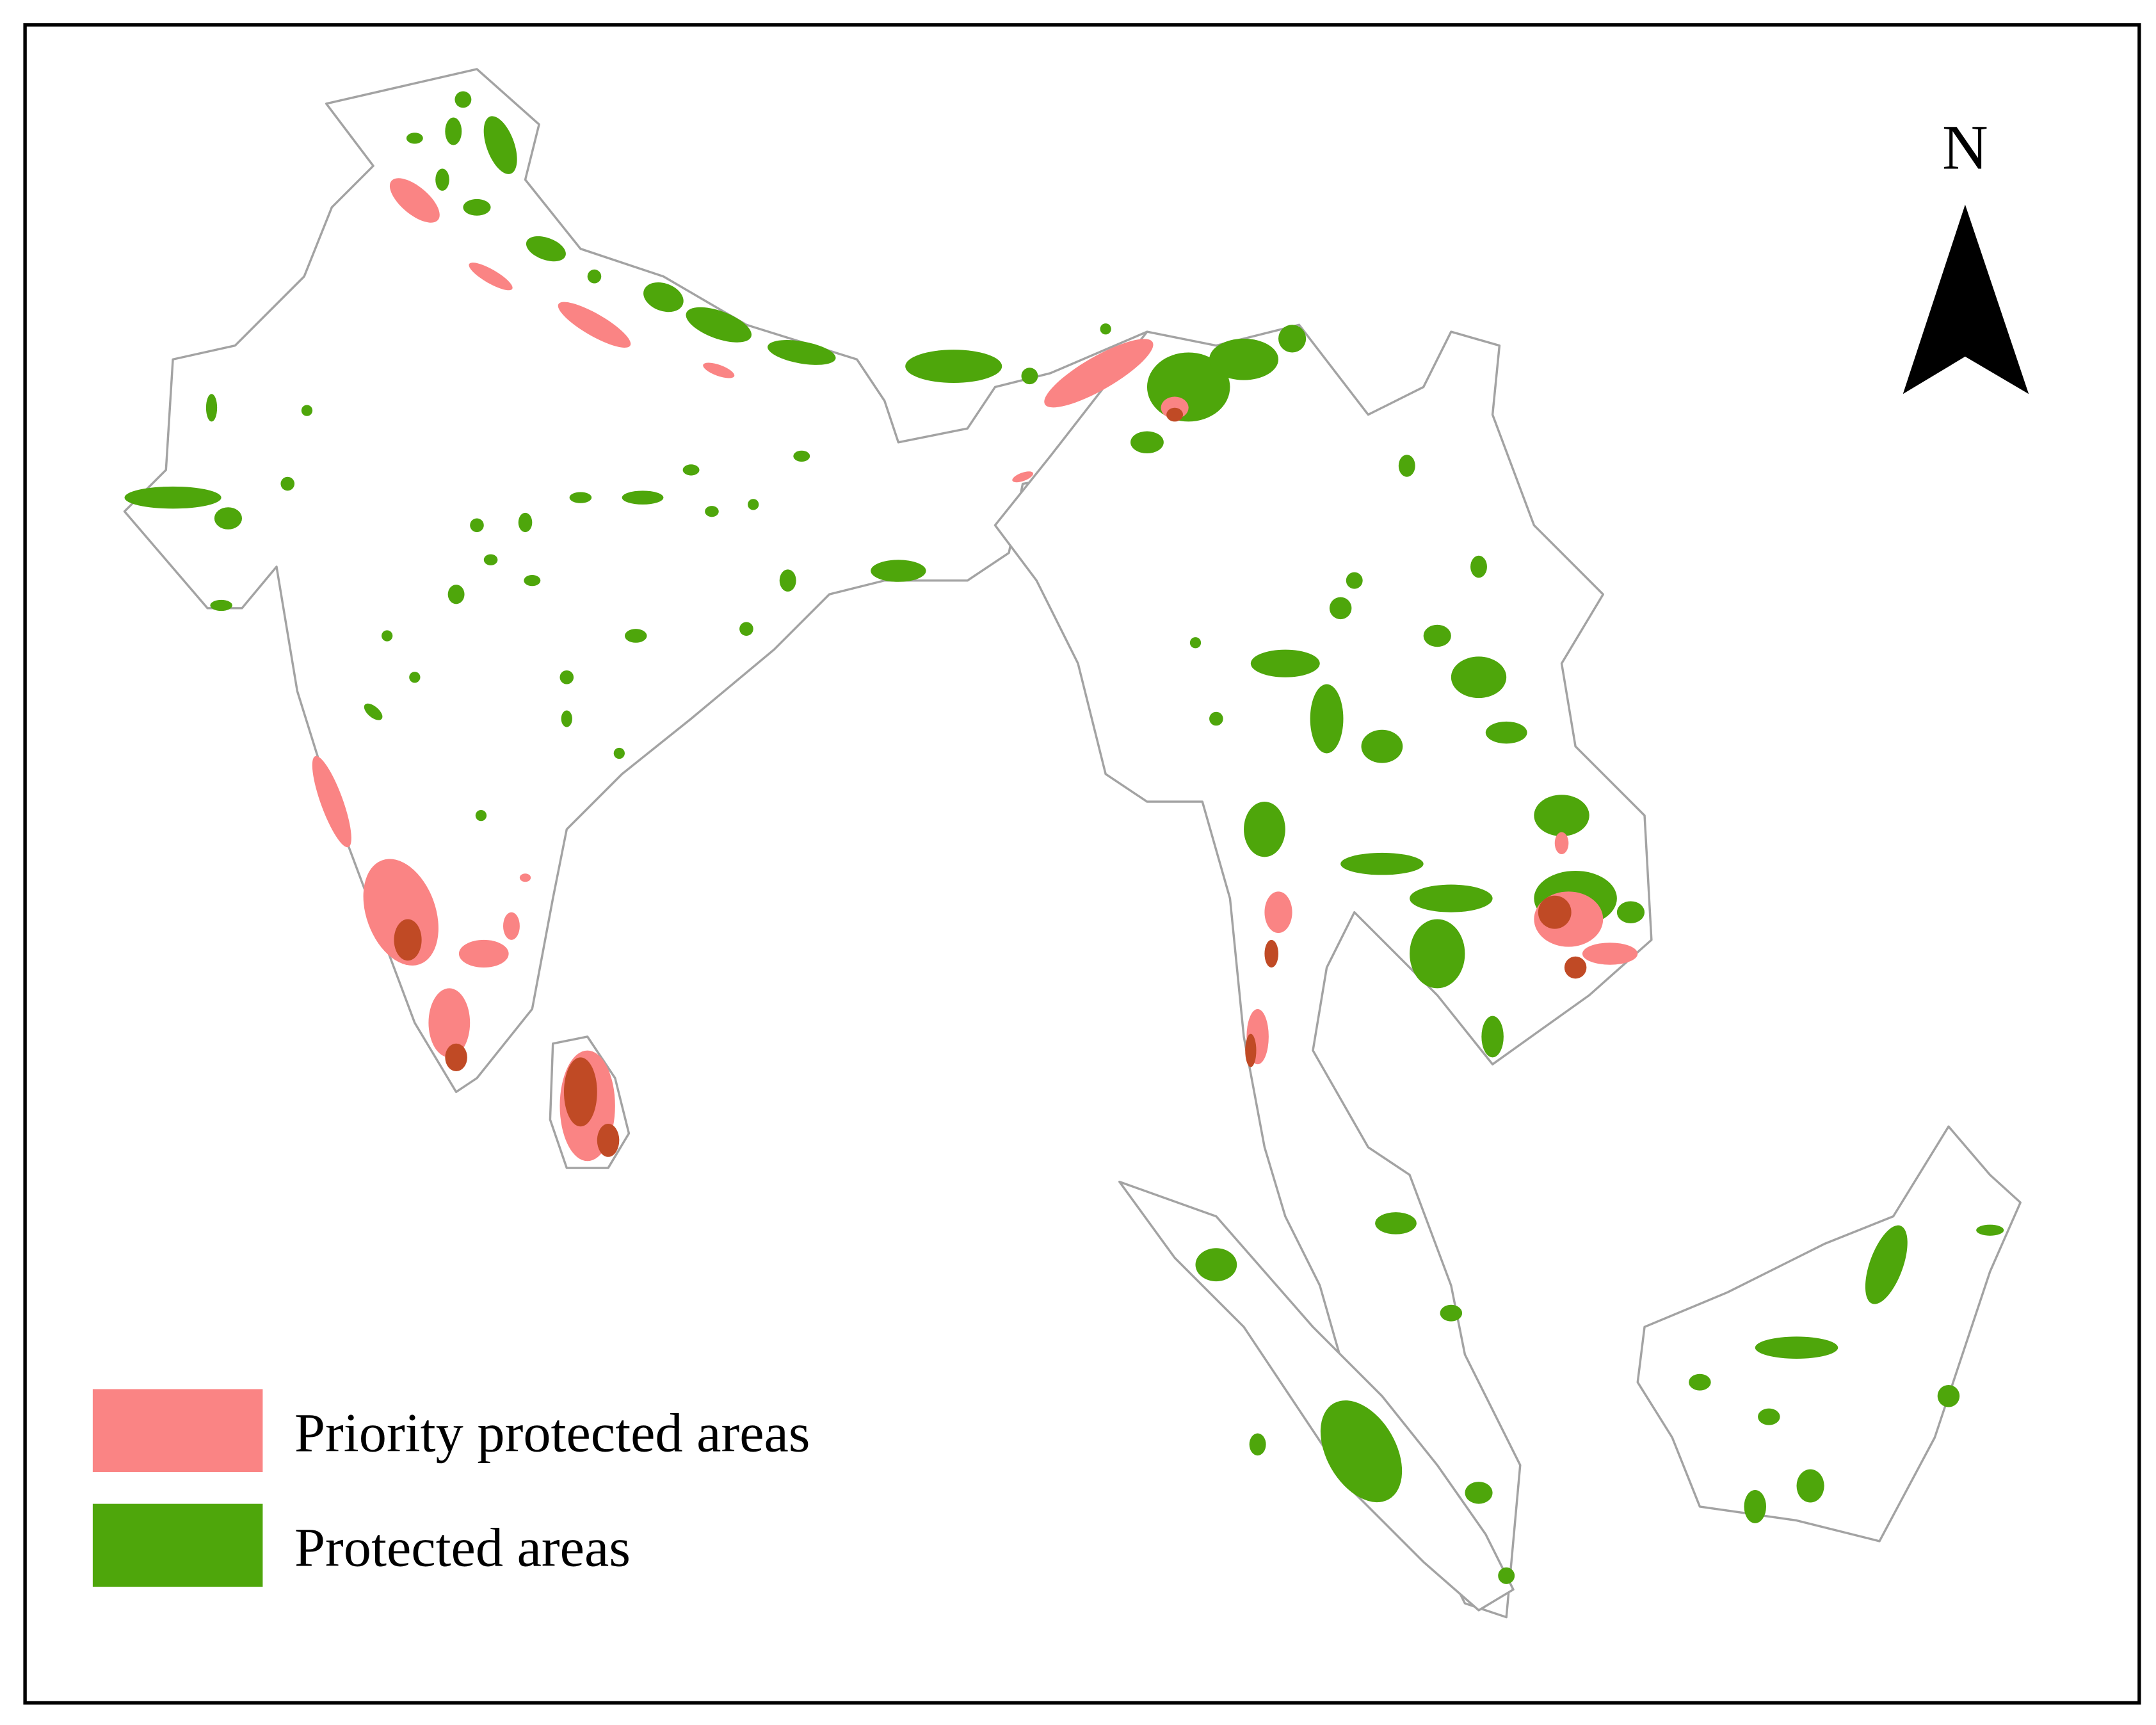 This screenshot has height=1725, width=2156. Describe the element at coordinates (462, 1547) in the screenshot. I see `legend-label: Protected areas` at that location.